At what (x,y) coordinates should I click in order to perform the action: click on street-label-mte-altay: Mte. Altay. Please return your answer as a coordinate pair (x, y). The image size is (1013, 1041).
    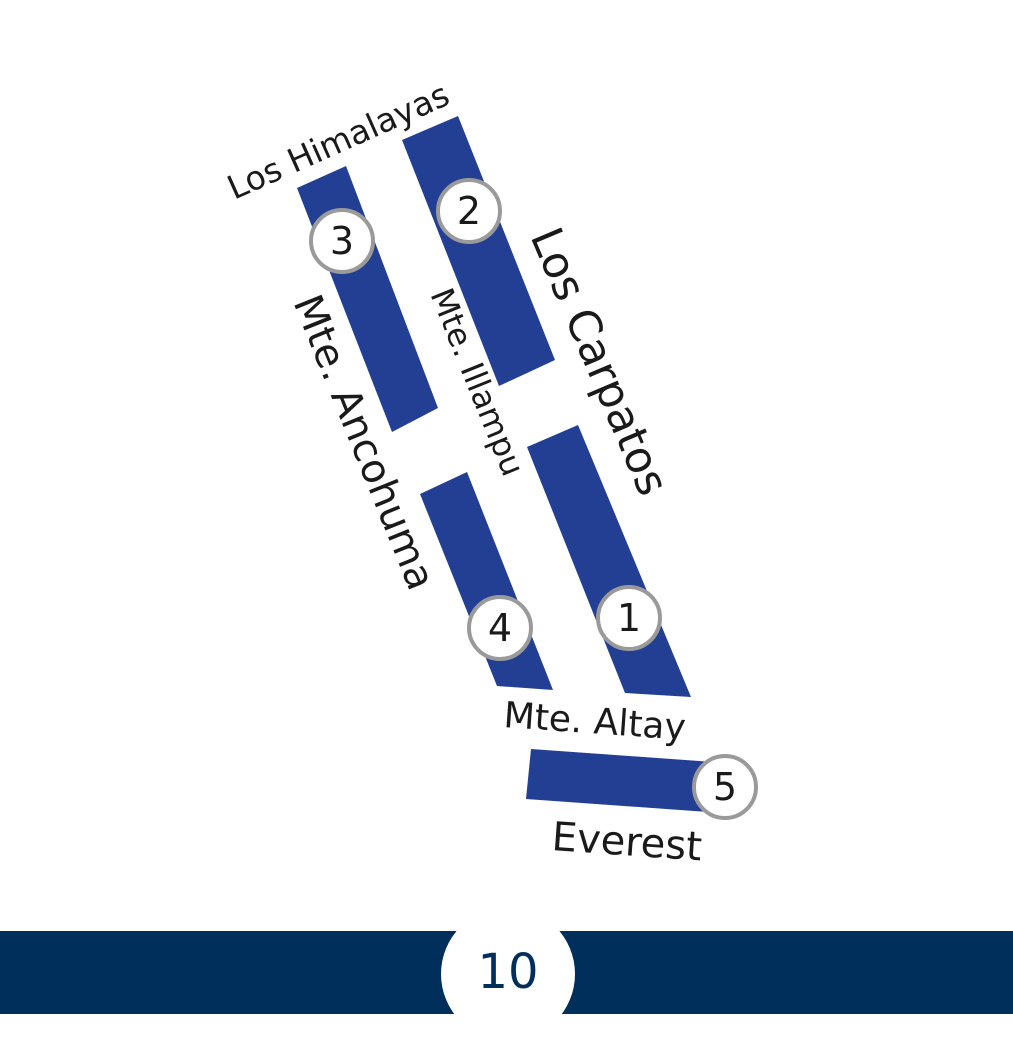
    Looking at the image, I should click on (594, 722).